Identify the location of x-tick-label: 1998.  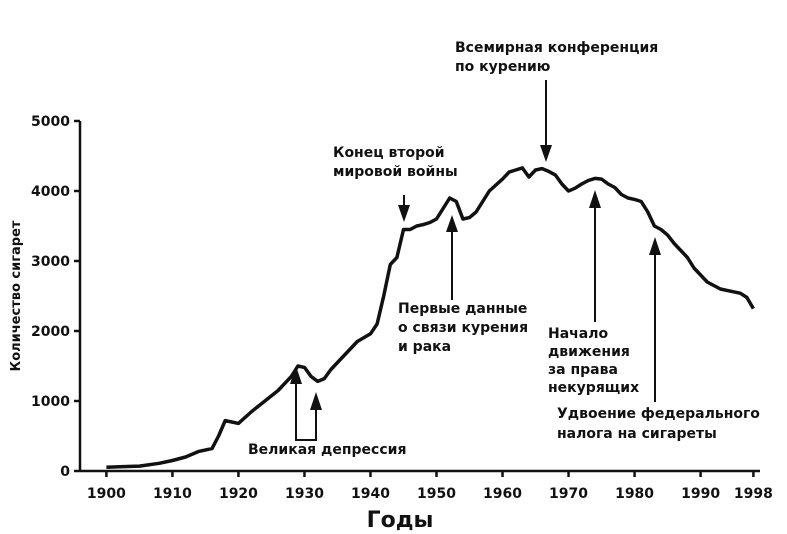
(753, 494).